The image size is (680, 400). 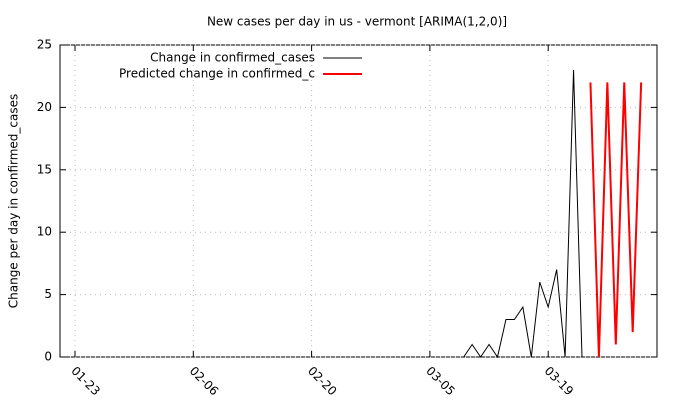 I want to click on y-tick-label: 20, so click(x=44, y=107).